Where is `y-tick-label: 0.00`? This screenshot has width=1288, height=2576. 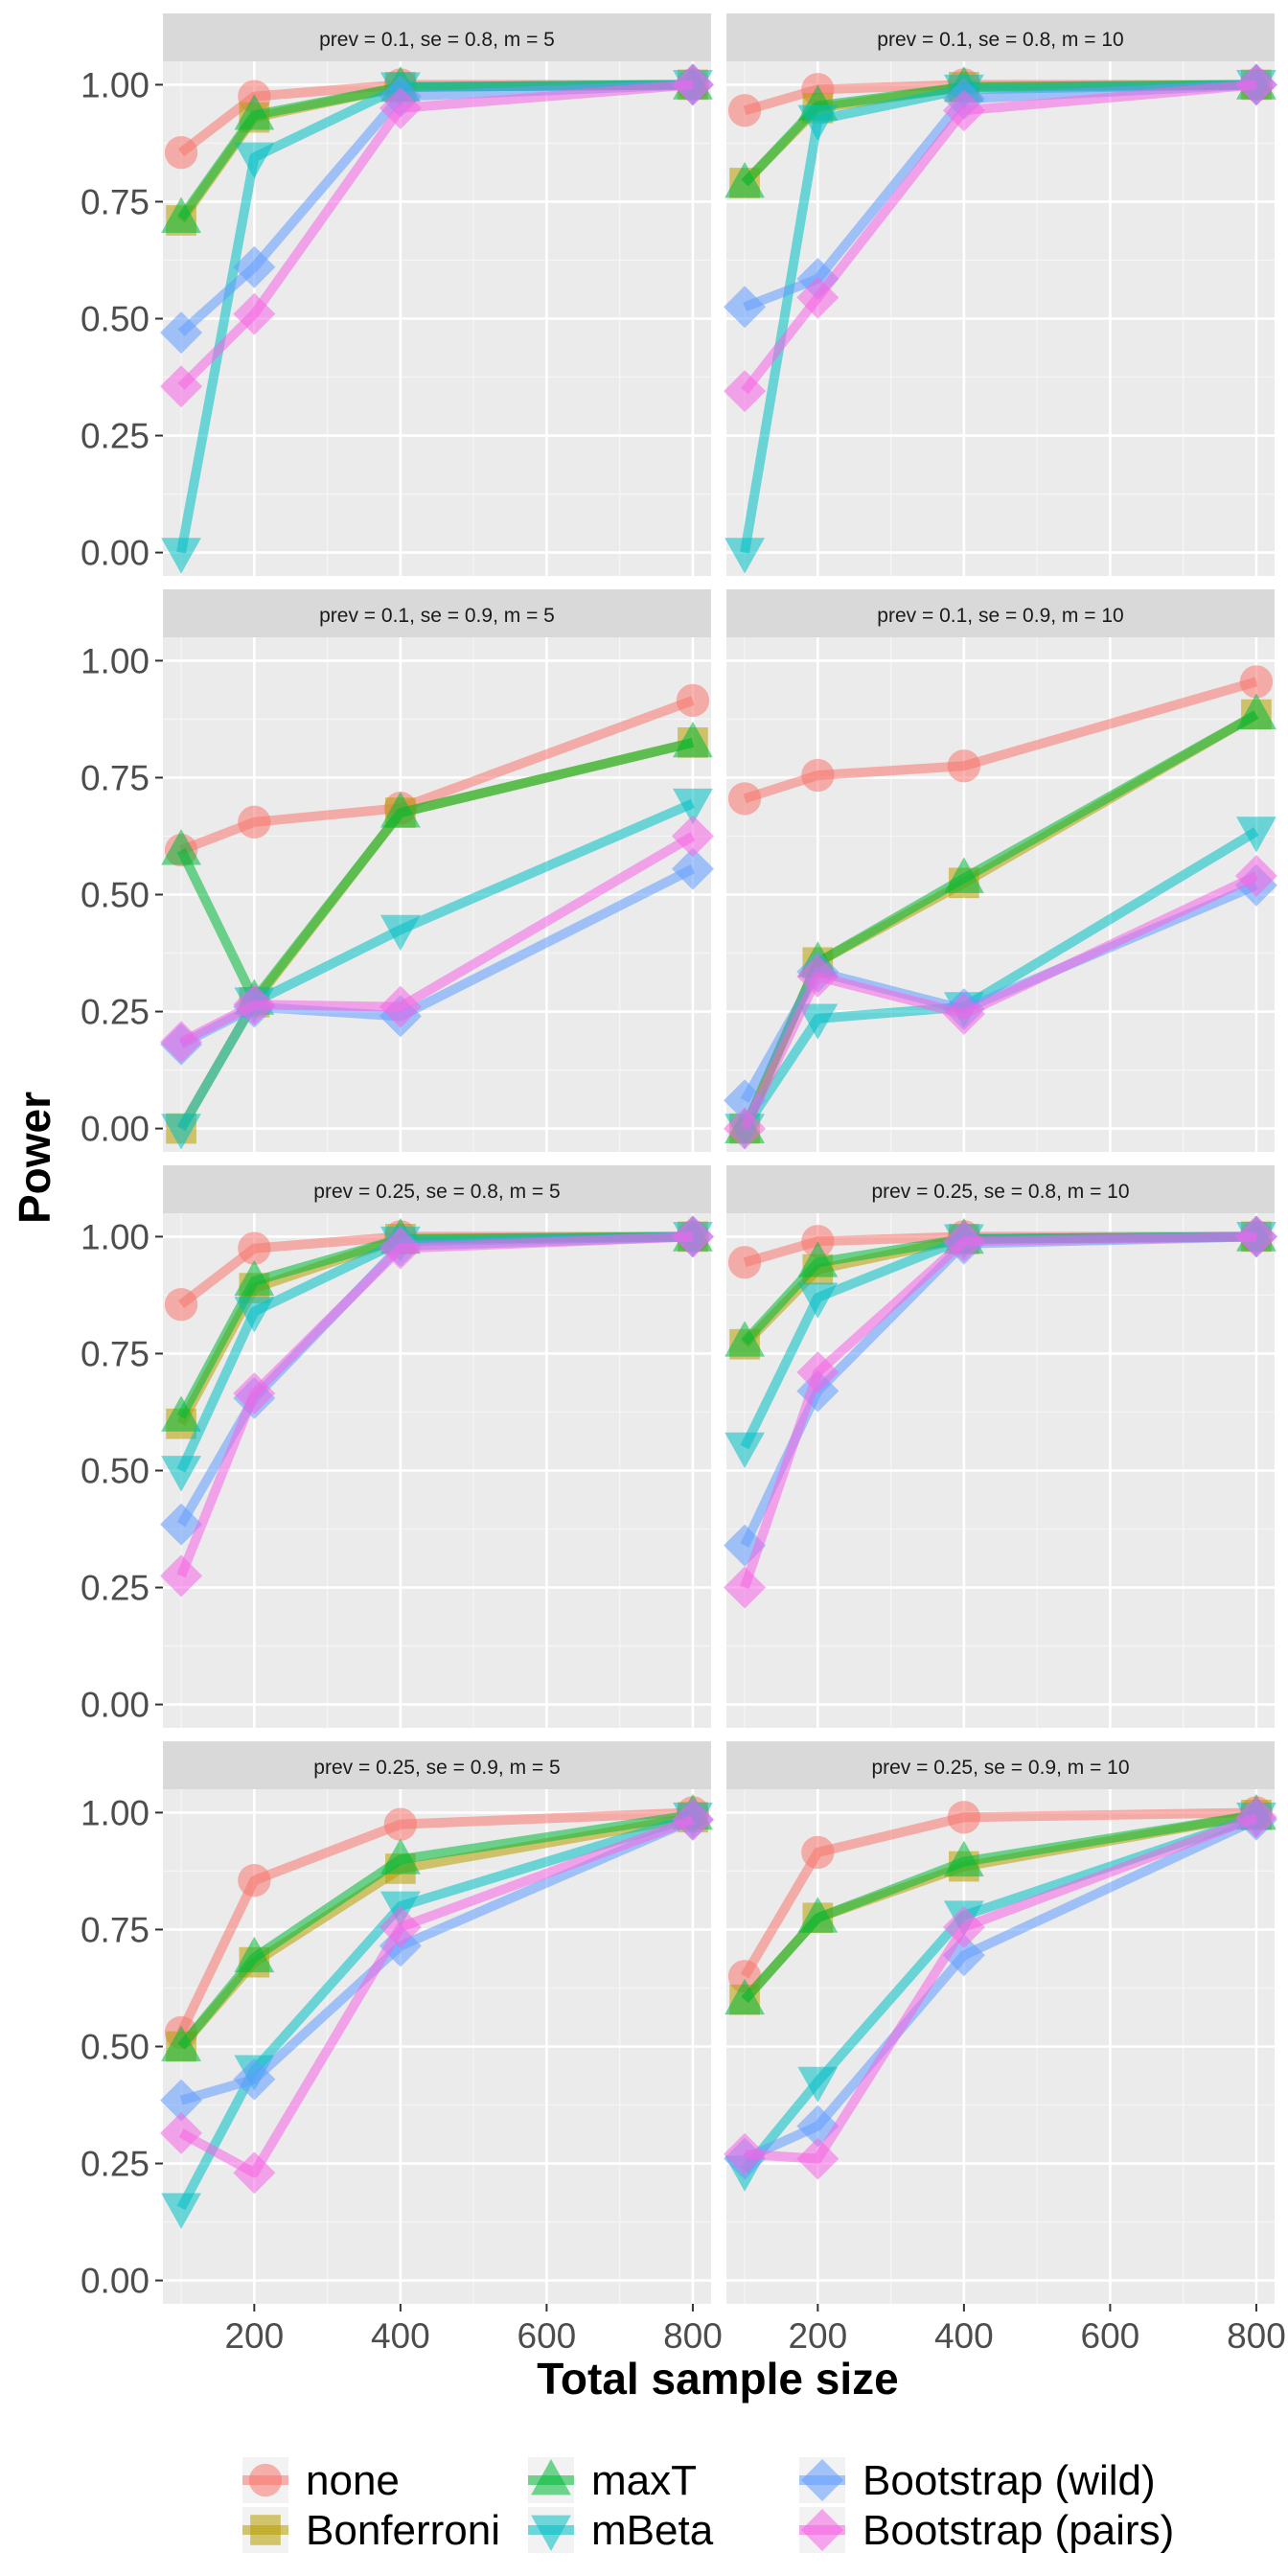 y-tick-label: 0.00 is located at coordinates (115, 2281).